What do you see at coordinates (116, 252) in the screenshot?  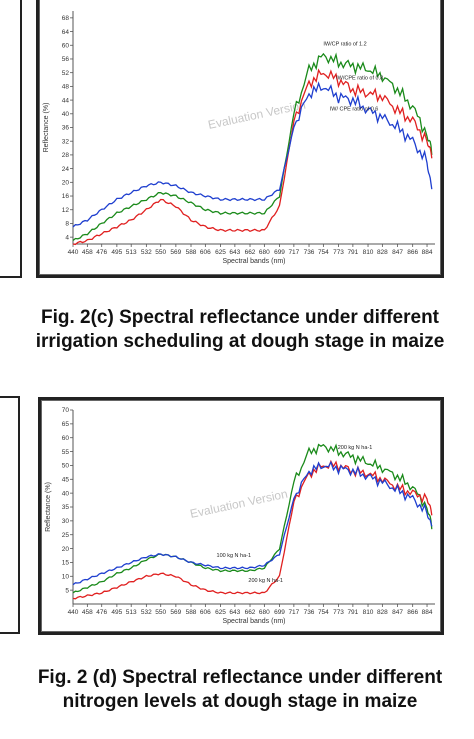 I see `x-tick-label: 495` at bounding box center [116, 252].